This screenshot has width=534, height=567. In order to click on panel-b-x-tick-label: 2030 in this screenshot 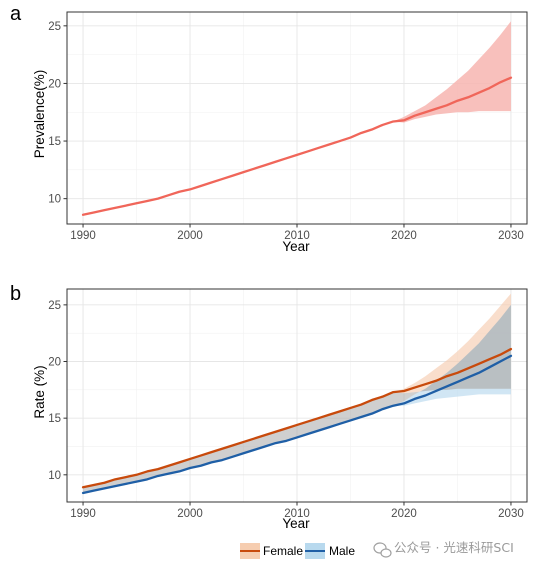, I will do `click(511, 514)`.